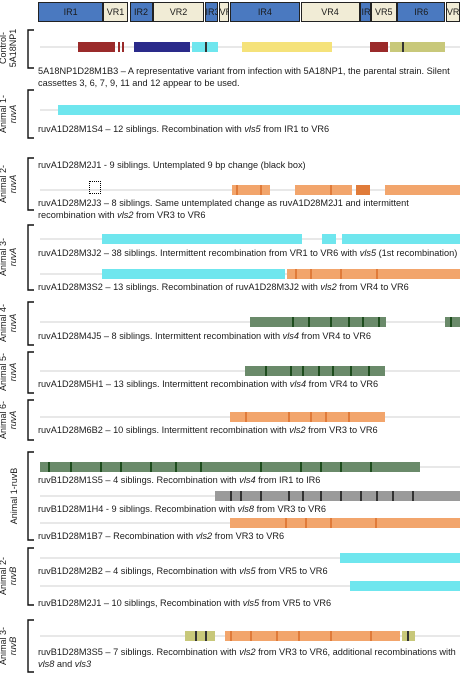  I want to click on track-ruvA1D28M6B2, so click(250, 417).